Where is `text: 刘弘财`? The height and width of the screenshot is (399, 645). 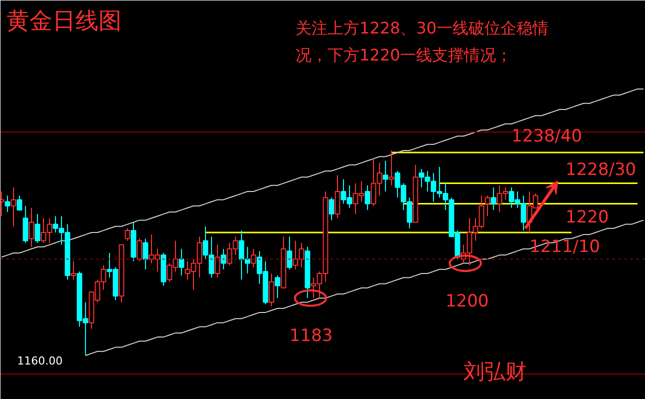
text: 刘弘财 is located at coordinates (495, 372).